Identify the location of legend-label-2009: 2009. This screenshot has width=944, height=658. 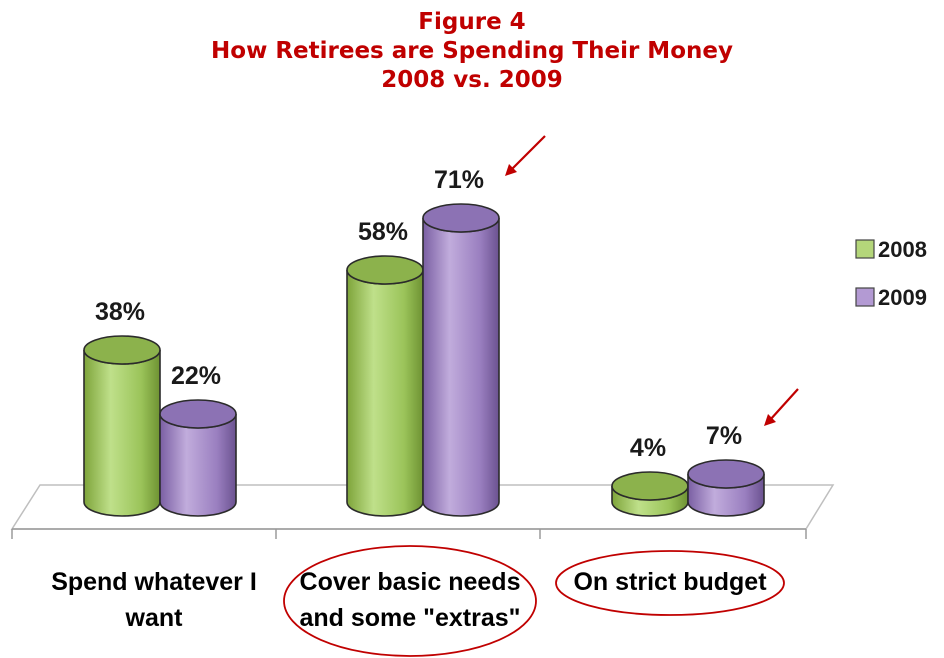
(902, 297).